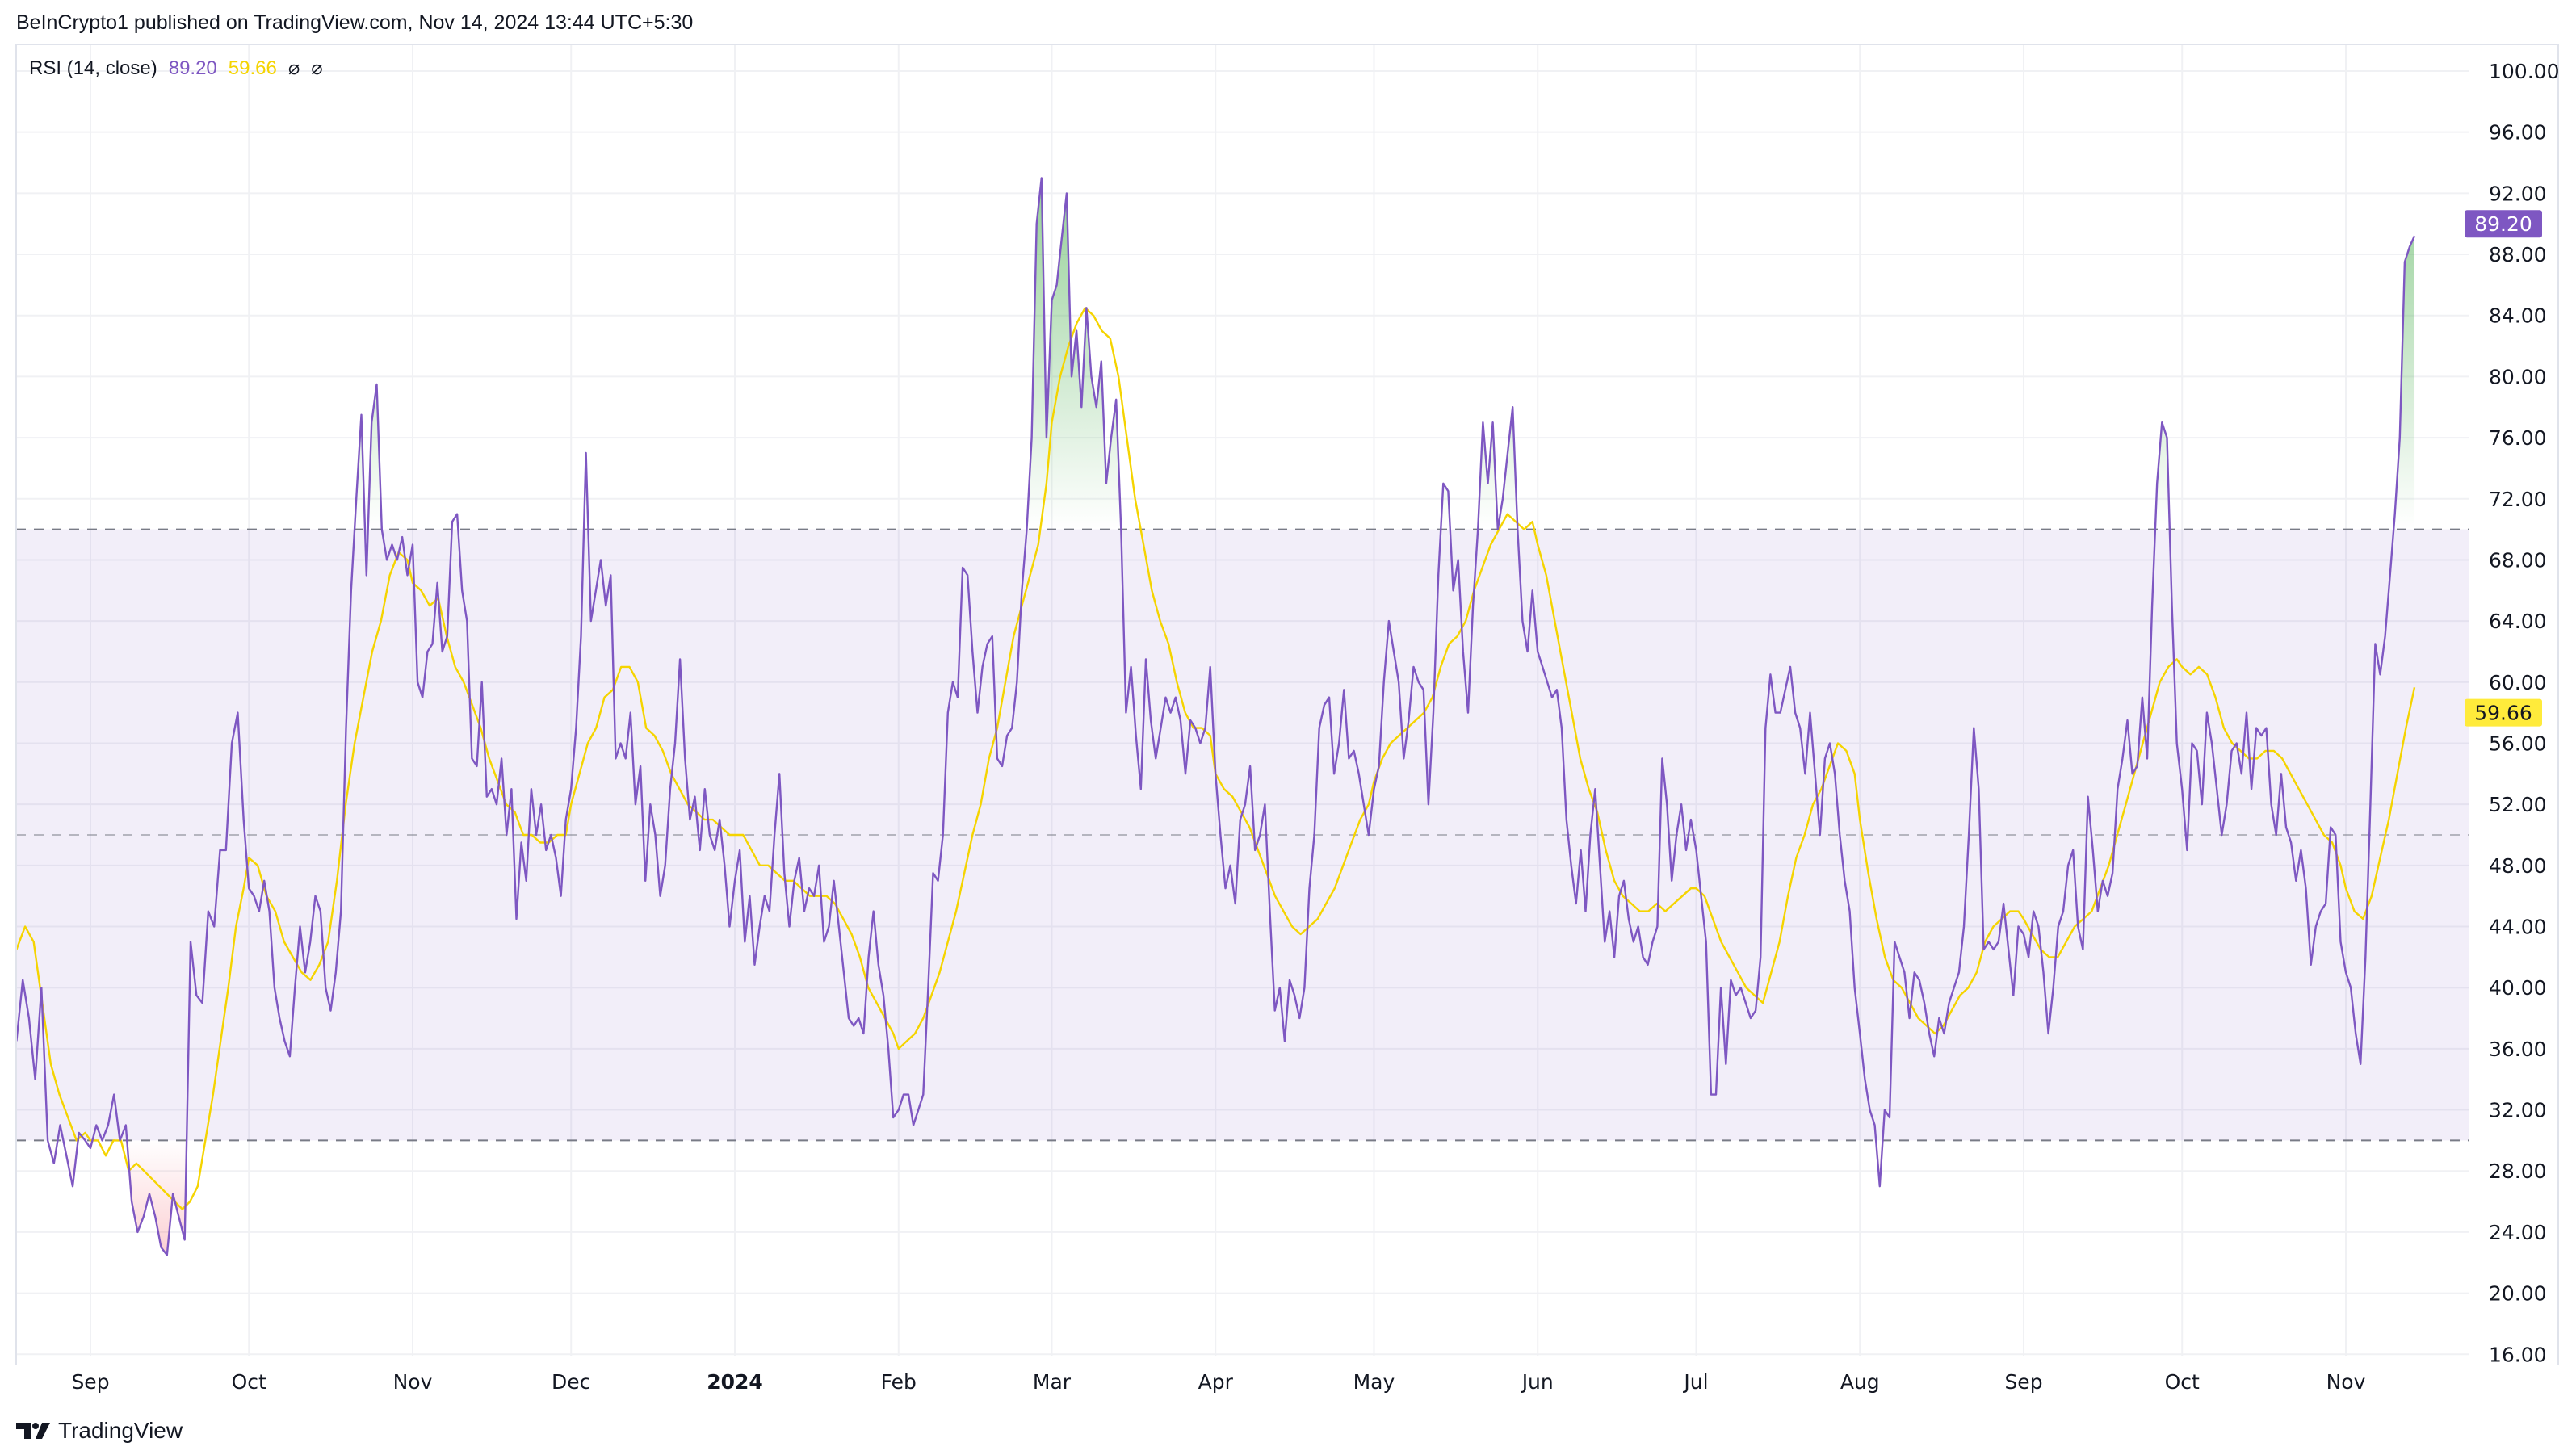 The image size is (2576, 1455). Describe the element at coordinates (2524, 71) in the screenshot. I see `y-tick-label: 100.00` at that location.